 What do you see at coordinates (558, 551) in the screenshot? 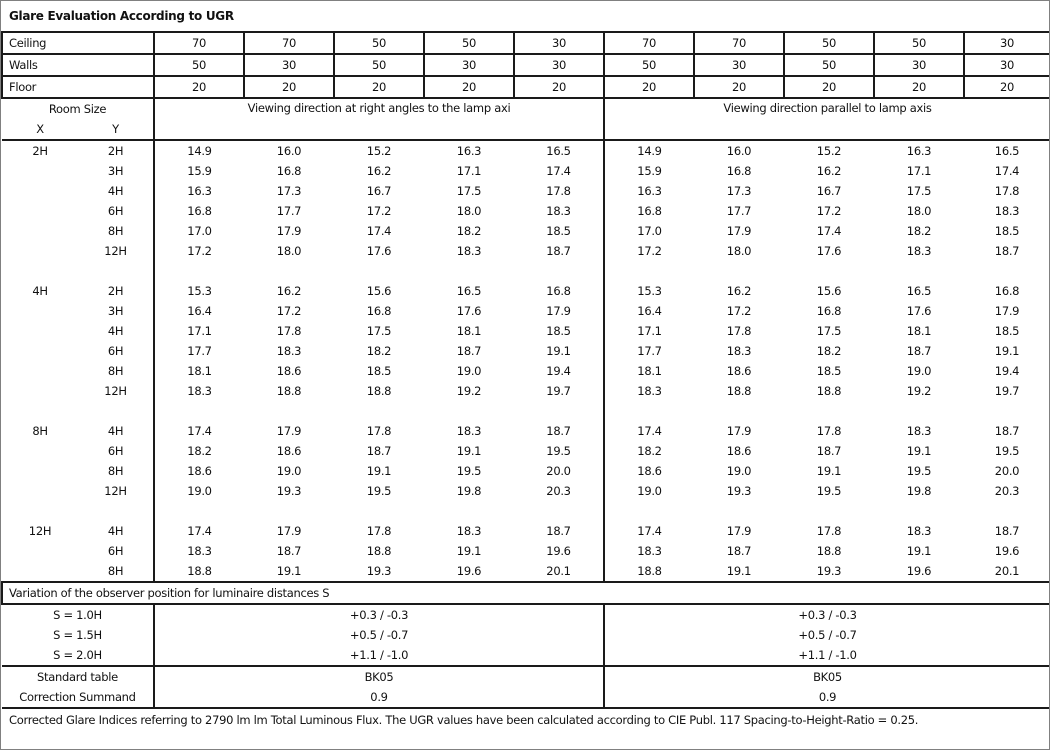
I see `ugr-value-right: 19.6` at bounding box center [558, 551].